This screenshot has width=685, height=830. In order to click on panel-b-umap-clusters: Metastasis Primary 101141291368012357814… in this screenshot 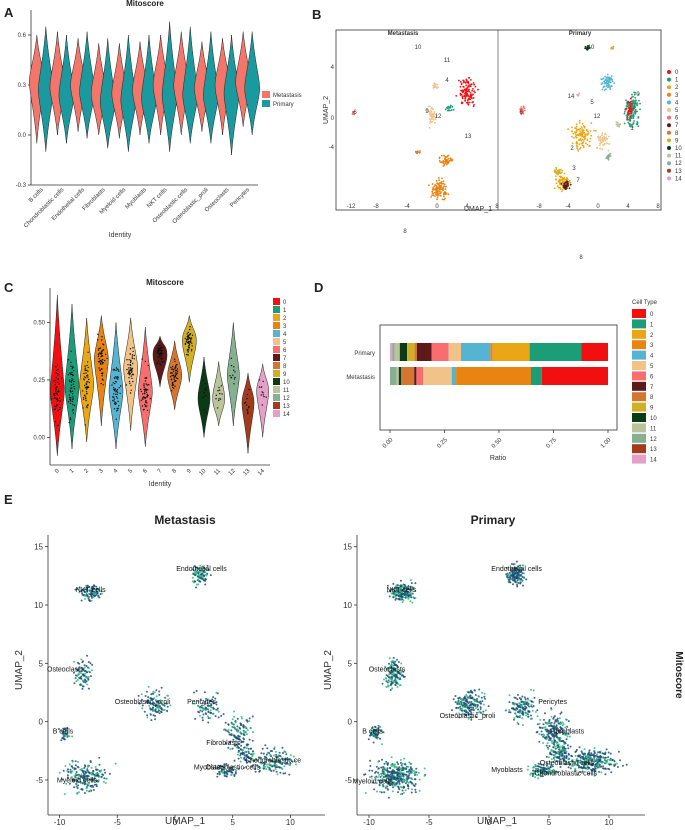, I will do `click(502, 145)`.